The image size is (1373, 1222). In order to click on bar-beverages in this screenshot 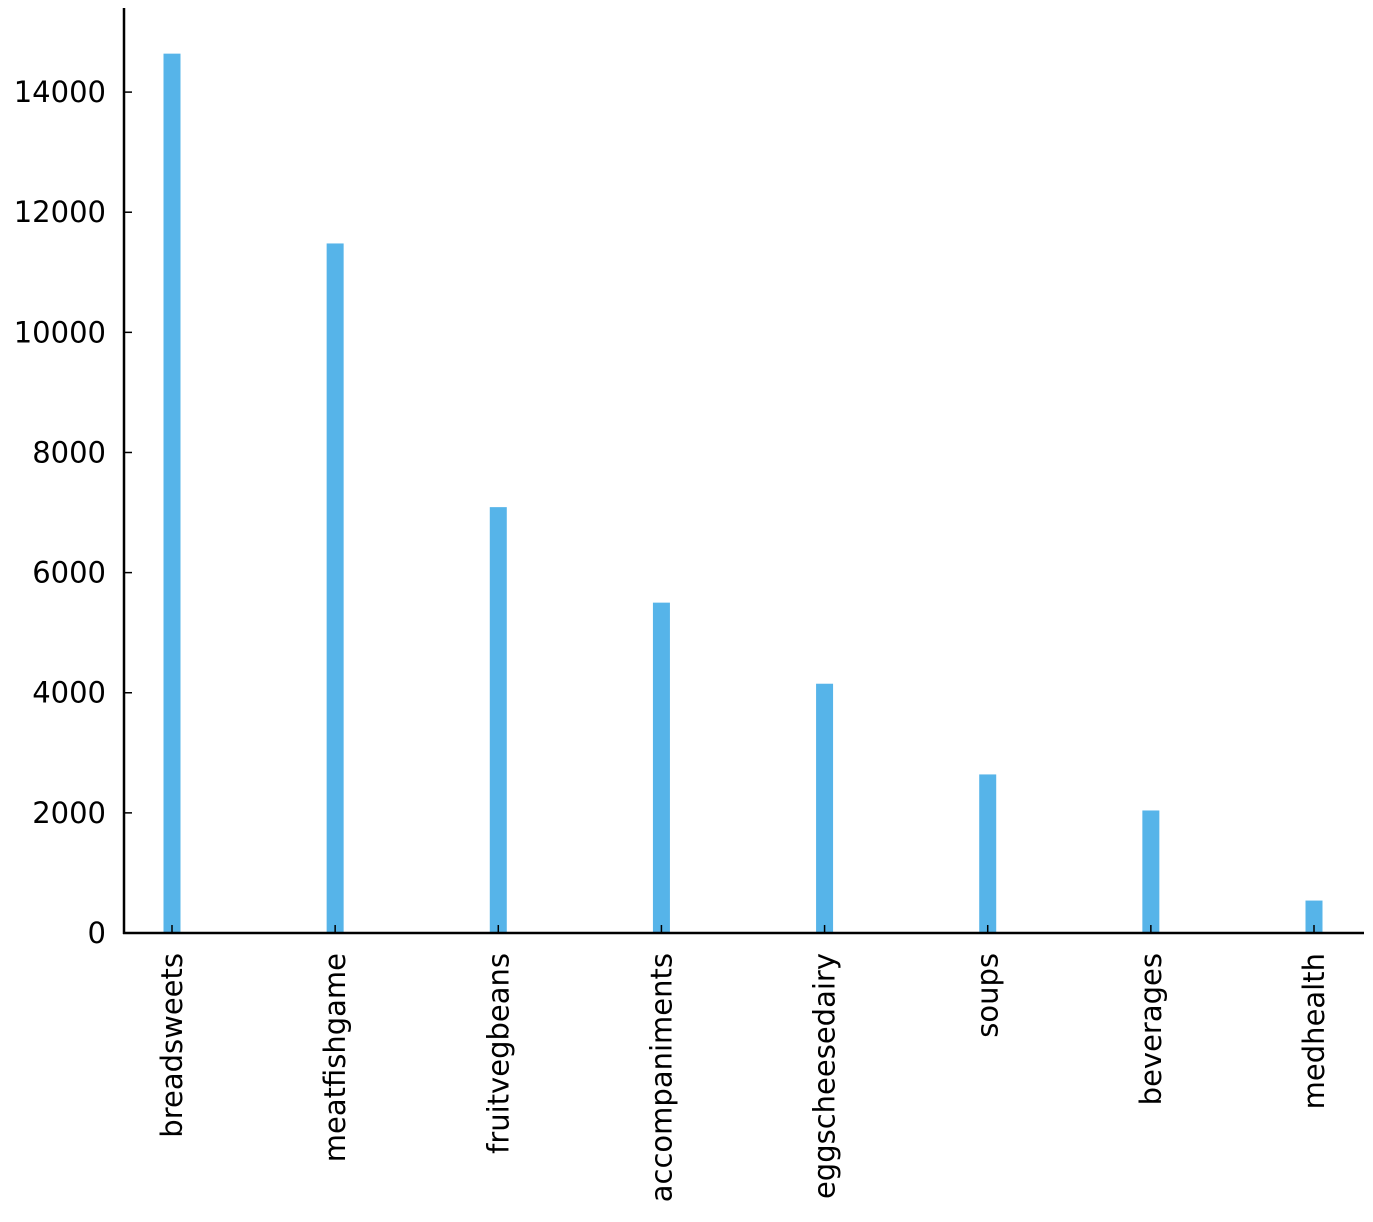, I will do `click(1151, 871)`.